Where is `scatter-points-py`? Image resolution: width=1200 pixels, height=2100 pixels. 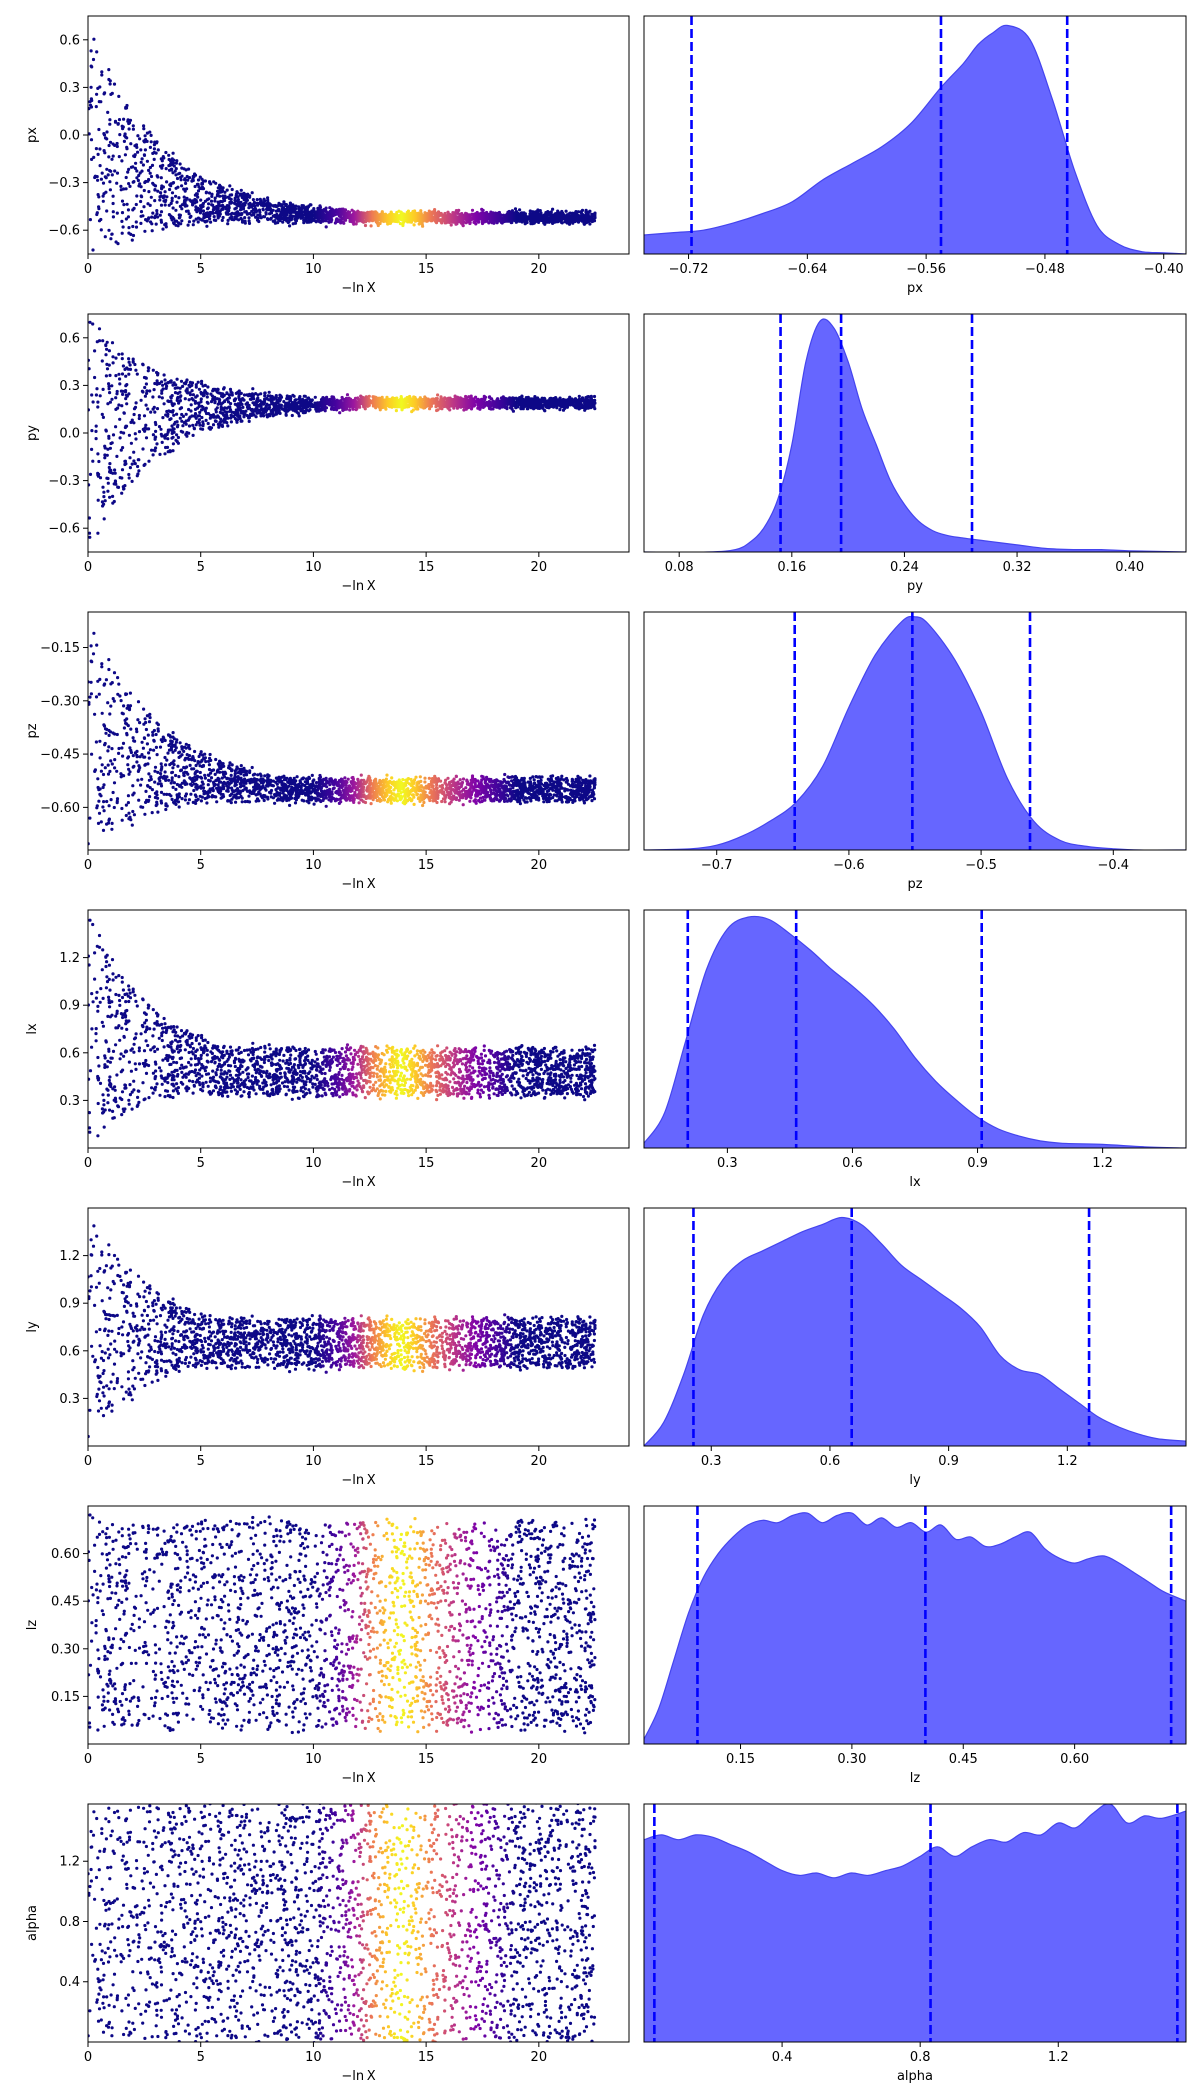
scatter-points-py is located at coordinates (342, 430).